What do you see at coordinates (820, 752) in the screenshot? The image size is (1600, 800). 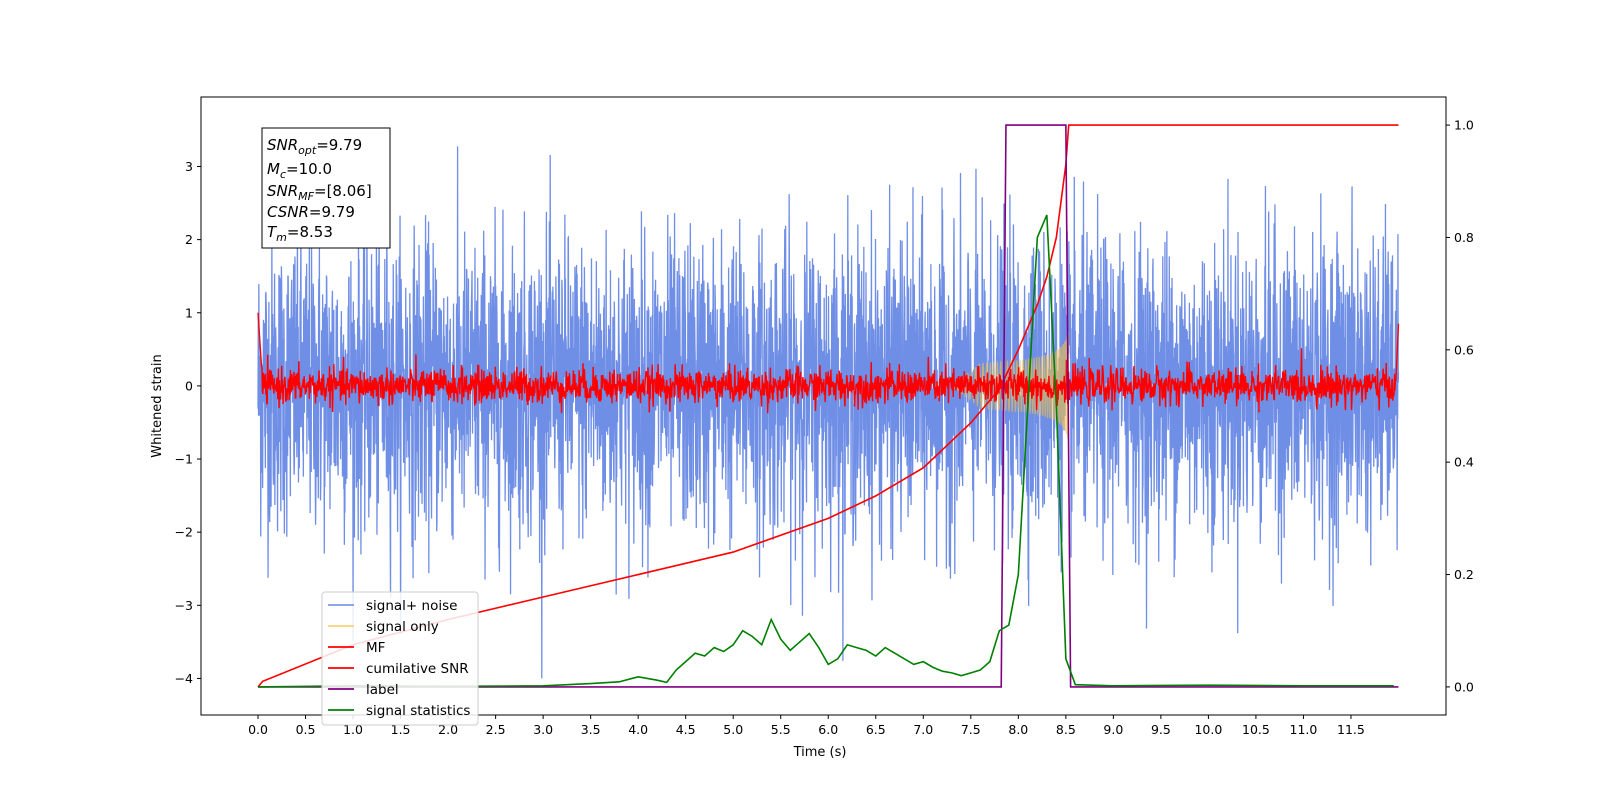 I see `x-axis-label: Time (s)` at bounding box center [820, 752].